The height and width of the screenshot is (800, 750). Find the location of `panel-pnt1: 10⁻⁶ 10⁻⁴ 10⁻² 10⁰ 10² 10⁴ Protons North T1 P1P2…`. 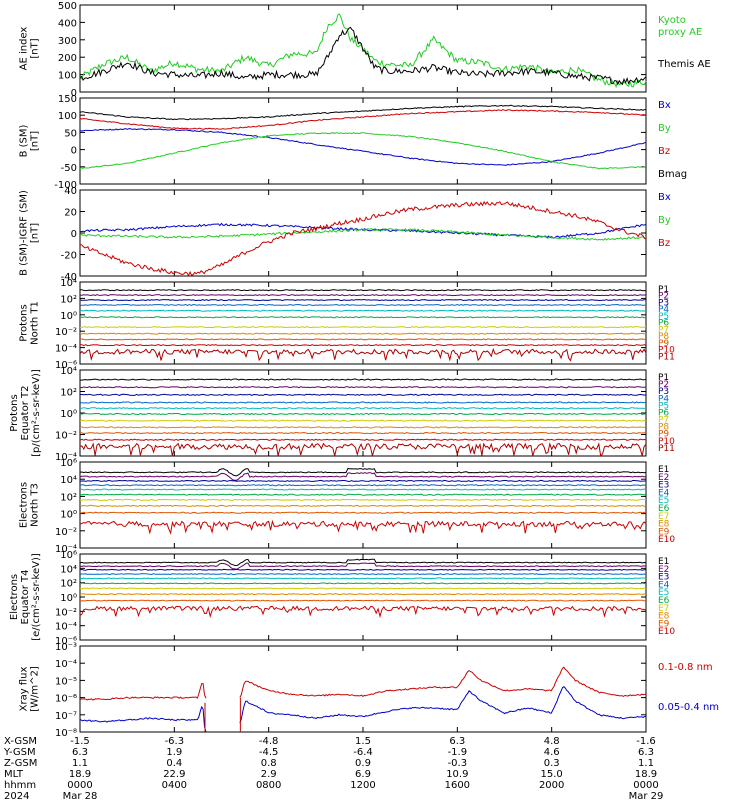

panel-pnt1: 10⁻⁶ 10⁻⁴ 10⁻² 10⁰ 10² 10⁴ Protons North T1 P1P2… is located at coordinates (347, 324).